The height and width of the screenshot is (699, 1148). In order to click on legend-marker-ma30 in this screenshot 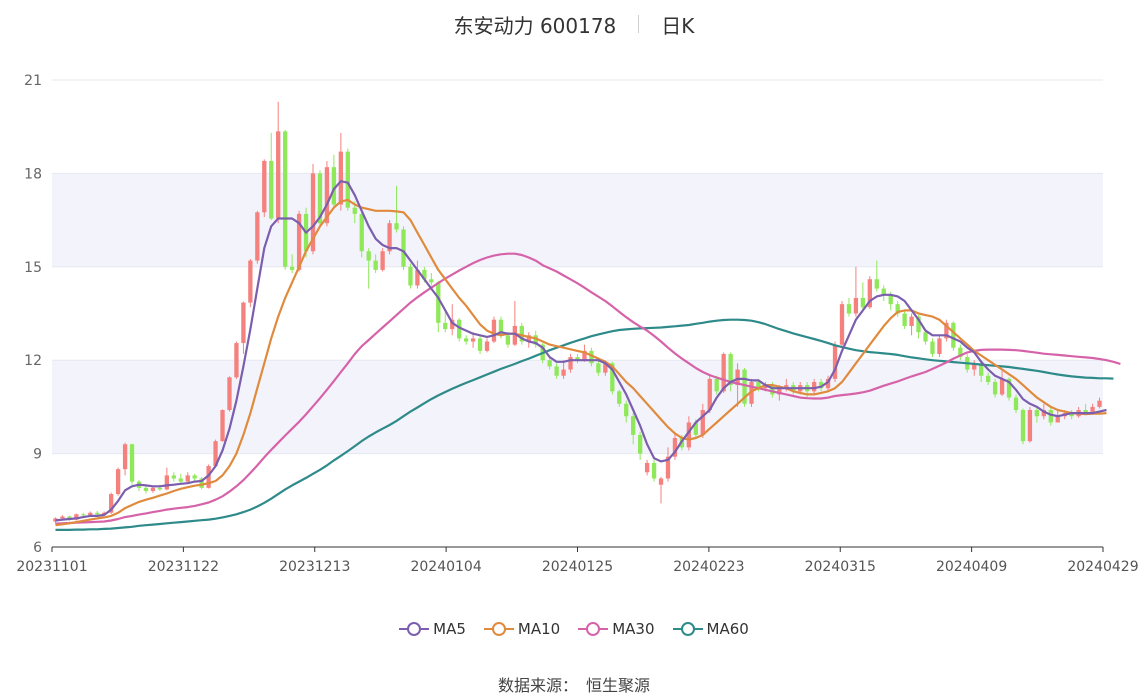, I will do `click(593, 629)`.